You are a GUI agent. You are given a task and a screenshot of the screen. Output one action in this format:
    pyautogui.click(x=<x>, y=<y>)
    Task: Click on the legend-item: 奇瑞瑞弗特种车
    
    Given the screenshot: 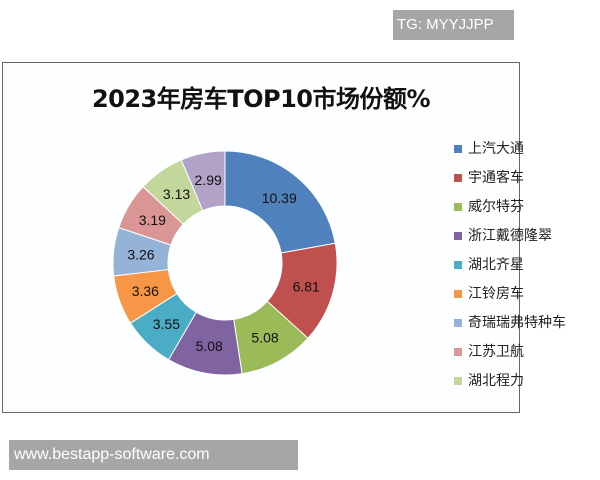 What is the action you would take?
    pyautogui.click(x=510, y=322)
    